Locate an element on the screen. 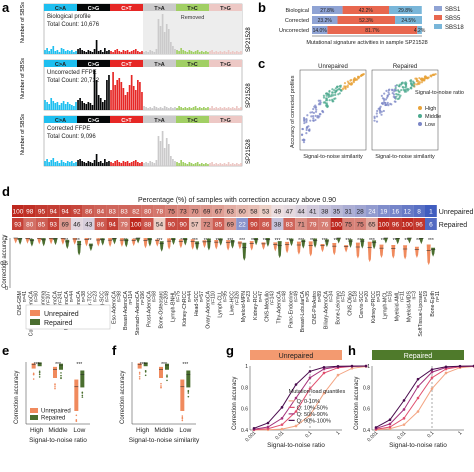  panel-d-heat-value: 47 is located at coordinates (290, 212).